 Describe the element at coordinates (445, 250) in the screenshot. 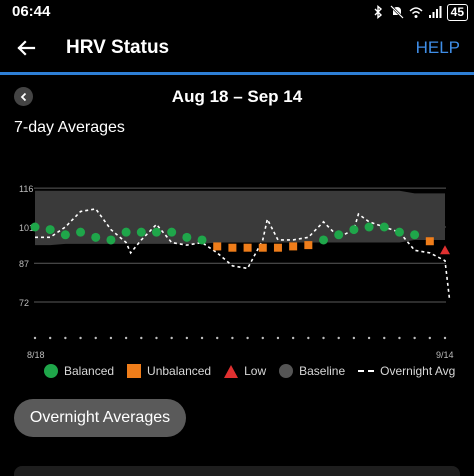

I see `low-point` at that location.